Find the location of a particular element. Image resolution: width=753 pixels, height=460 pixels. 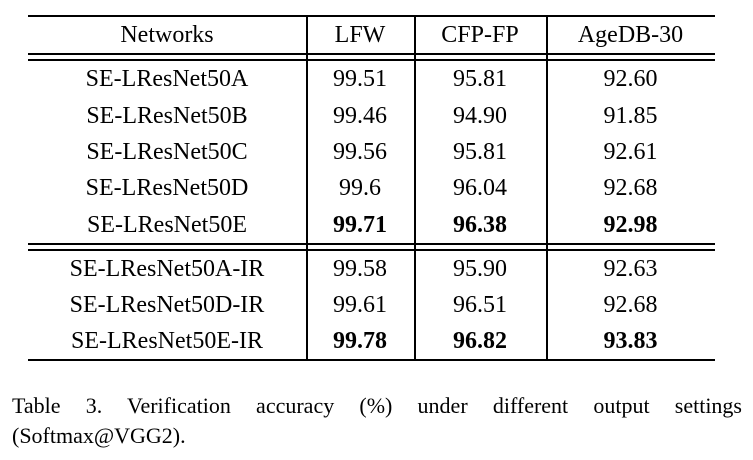

lfw-value: 99.46 is located at coordinates (360, 115).